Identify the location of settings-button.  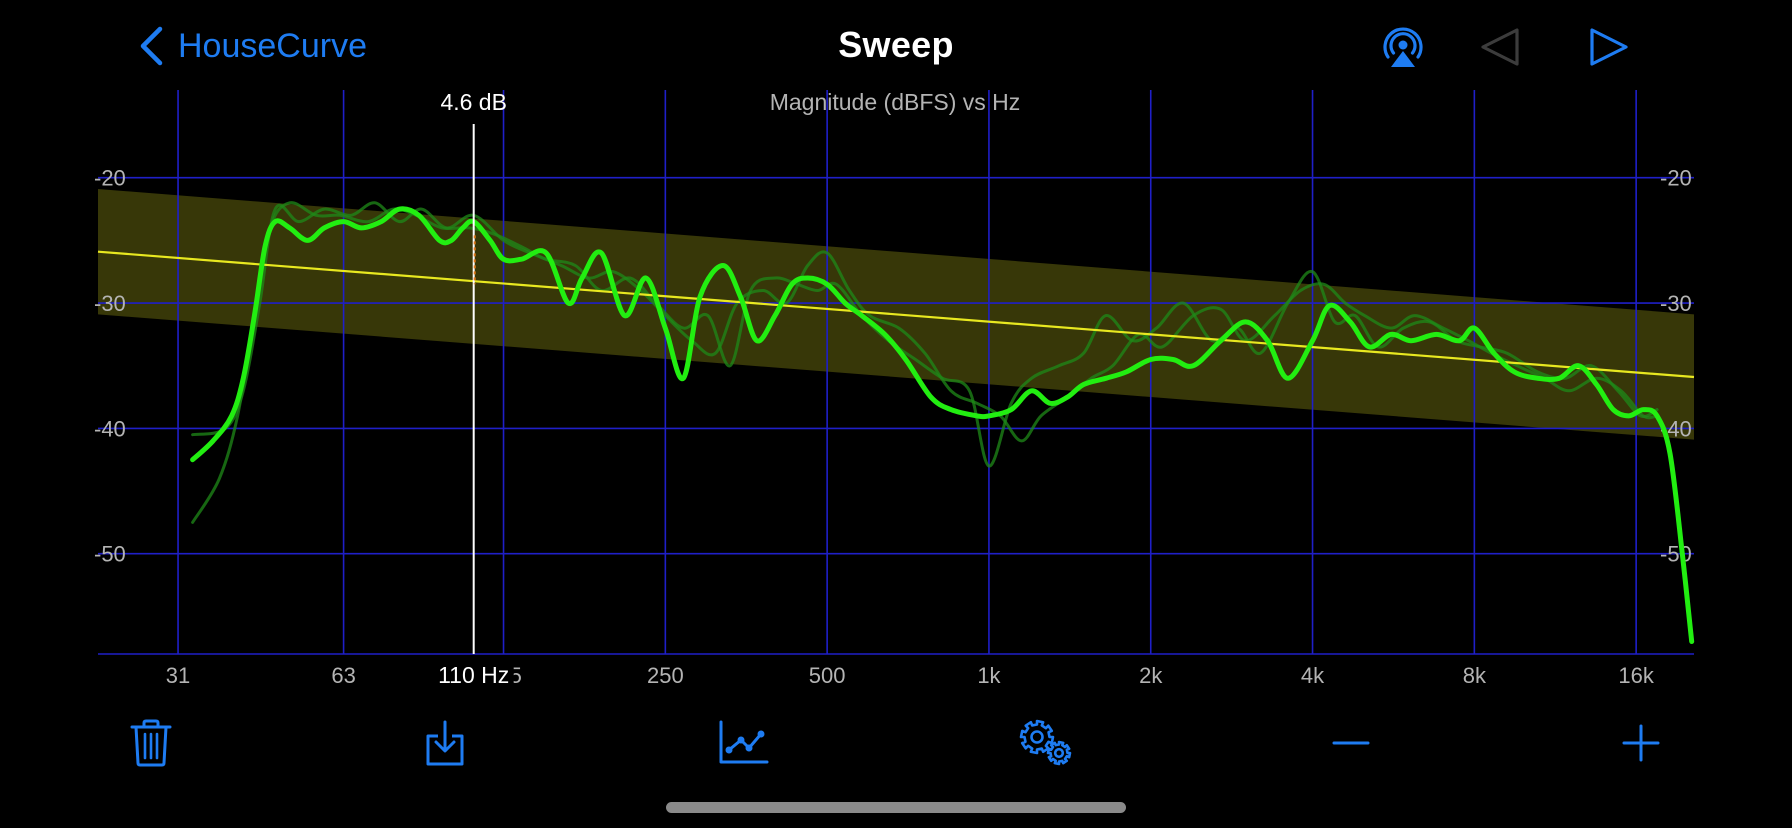
(1047, 743).